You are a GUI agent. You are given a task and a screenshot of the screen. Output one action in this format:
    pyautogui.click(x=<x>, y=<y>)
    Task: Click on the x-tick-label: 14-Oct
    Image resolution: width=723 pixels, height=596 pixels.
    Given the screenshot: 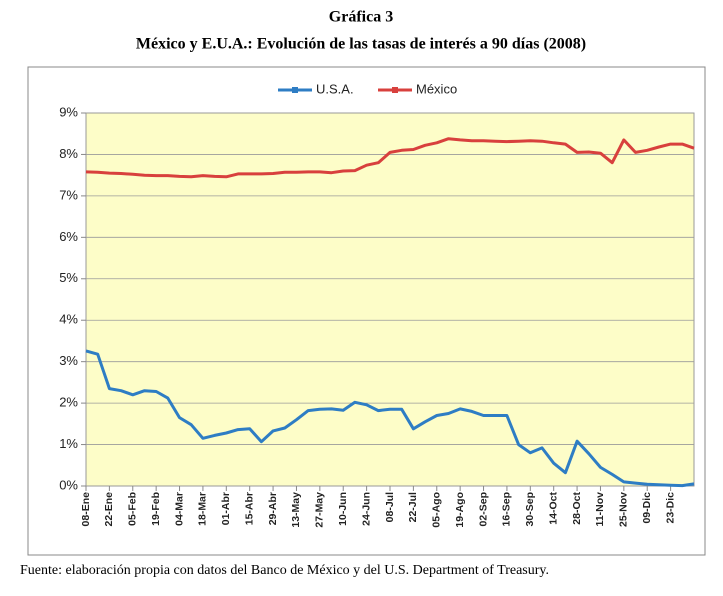 What is the action you would take?
    pyautogui.click(x=553, y=508)
    